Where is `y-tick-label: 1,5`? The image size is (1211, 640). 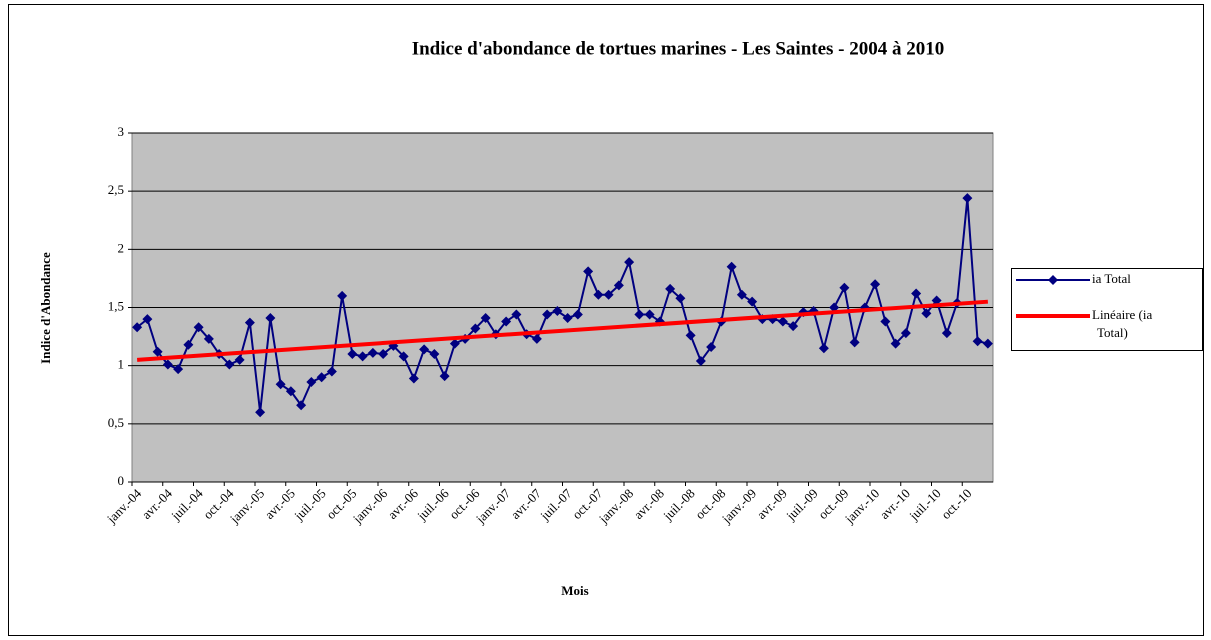
y-tick-label: 1,5 is located at coordinates (116, 305).